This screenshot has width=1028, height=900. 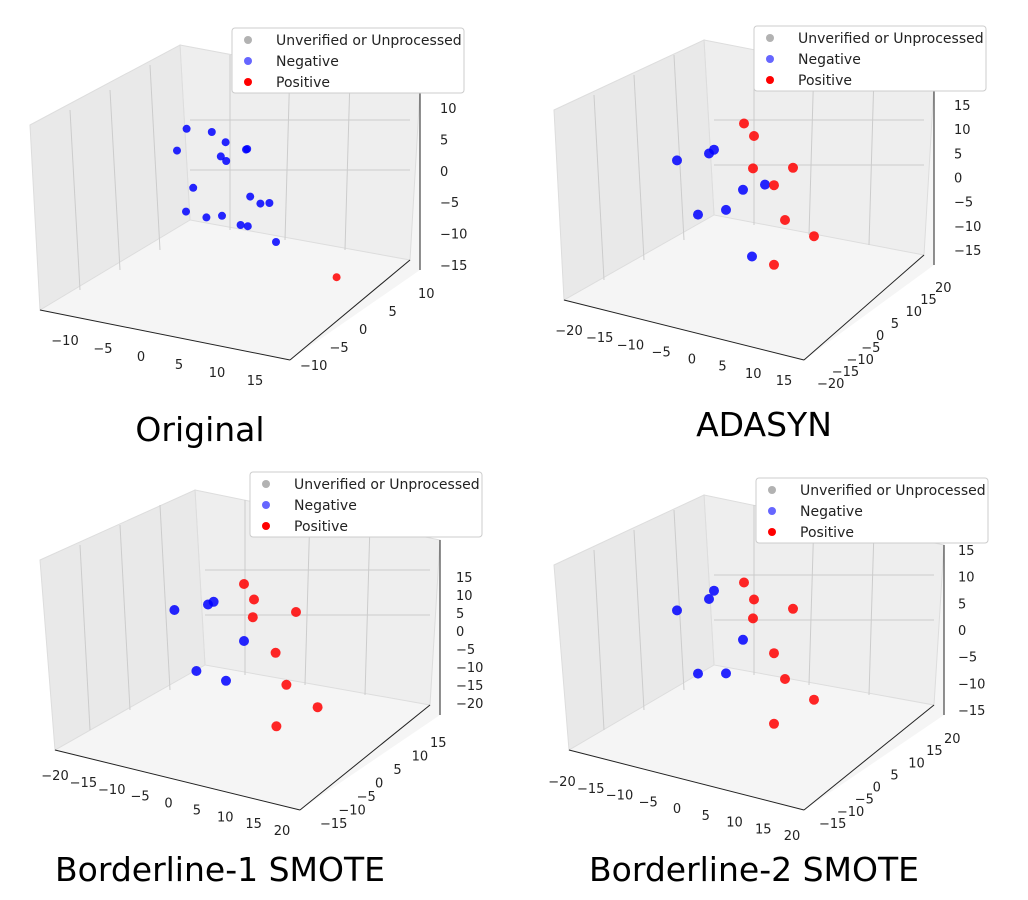 What do you see at coordinates (200, 429) in the screenshot?
I see `chart-title-original: Original` at bounding box center [200, 429].